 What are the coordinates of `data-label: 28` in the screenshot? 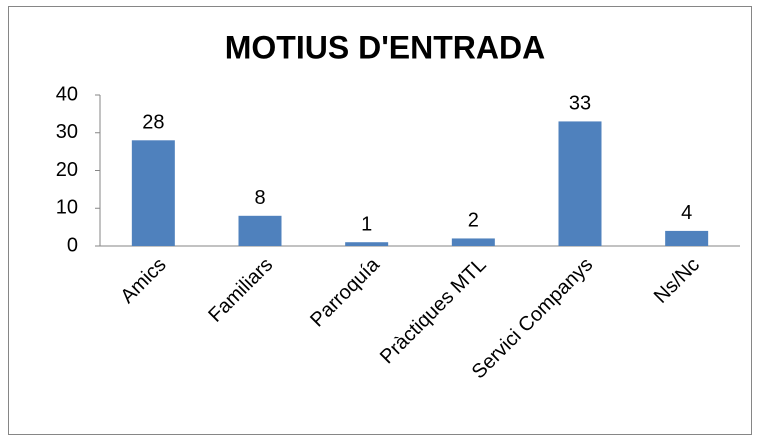 It's located at (153, 123).